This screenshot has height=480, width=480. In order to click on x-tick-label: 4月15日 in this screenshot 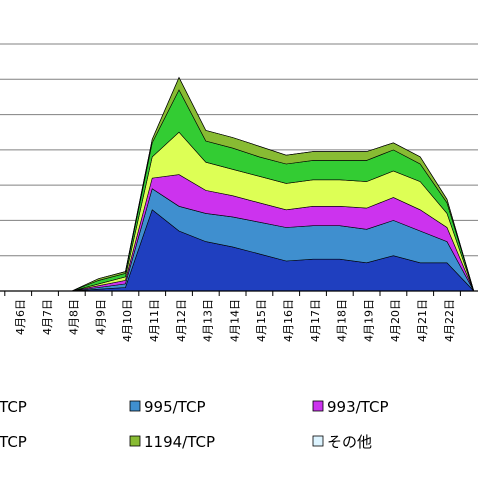, I will do `click(261, 320)`.